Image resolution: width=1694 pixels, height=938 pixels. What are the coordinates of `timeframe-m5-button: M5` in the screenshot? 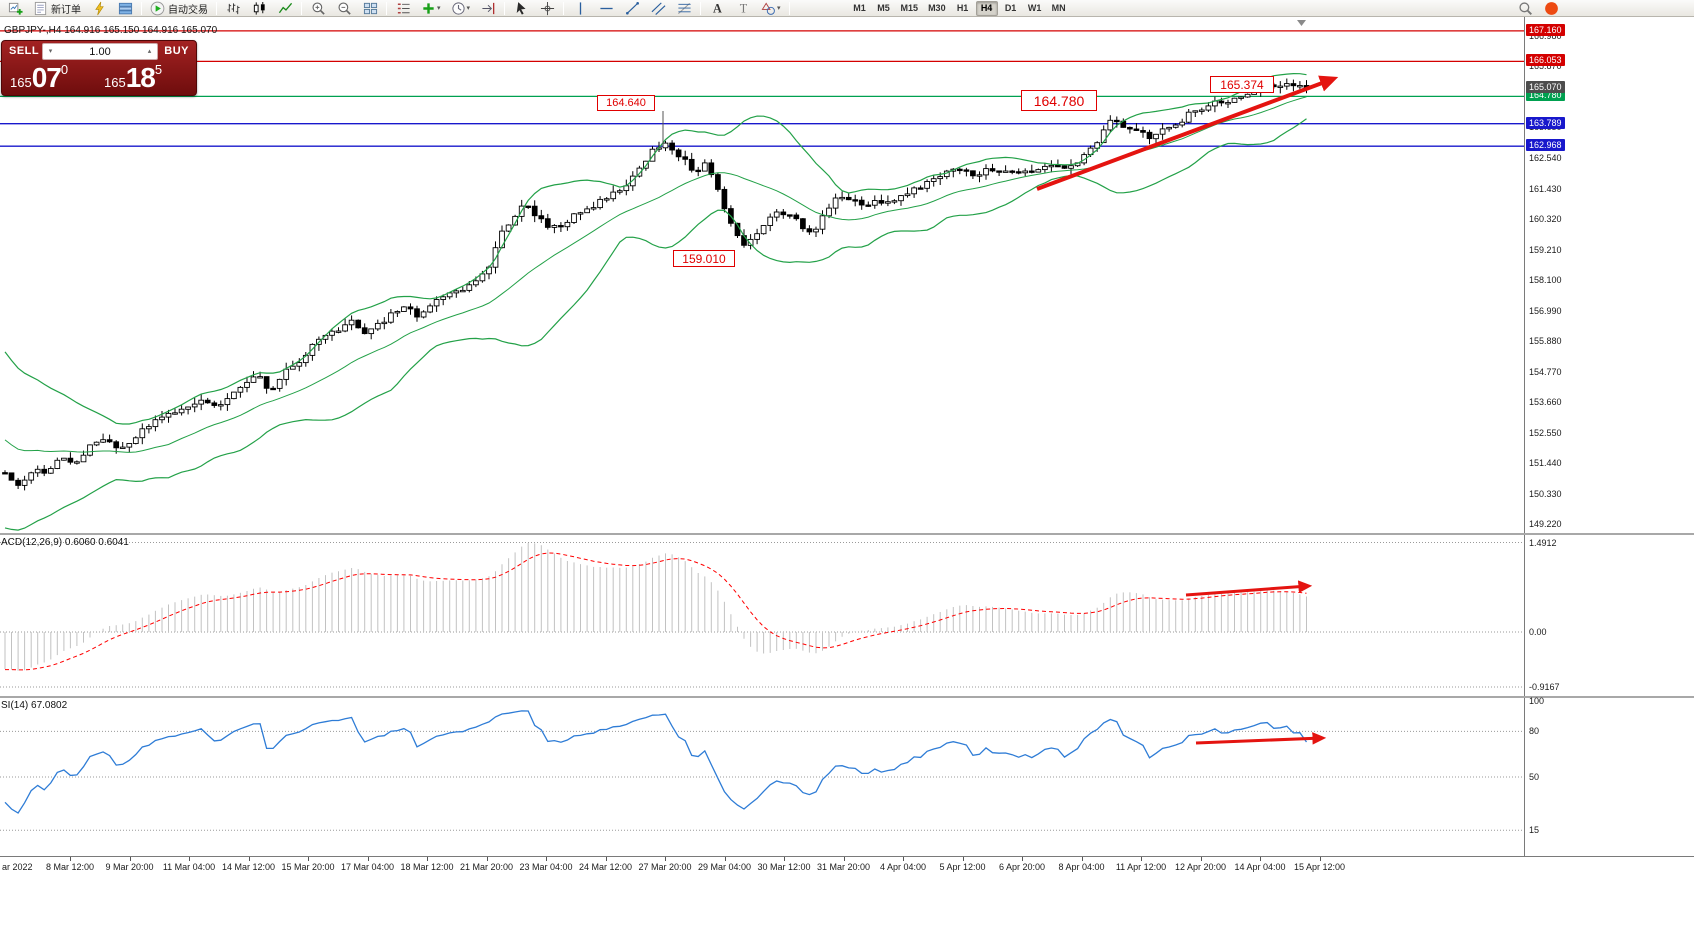 It's located at (883, 8).